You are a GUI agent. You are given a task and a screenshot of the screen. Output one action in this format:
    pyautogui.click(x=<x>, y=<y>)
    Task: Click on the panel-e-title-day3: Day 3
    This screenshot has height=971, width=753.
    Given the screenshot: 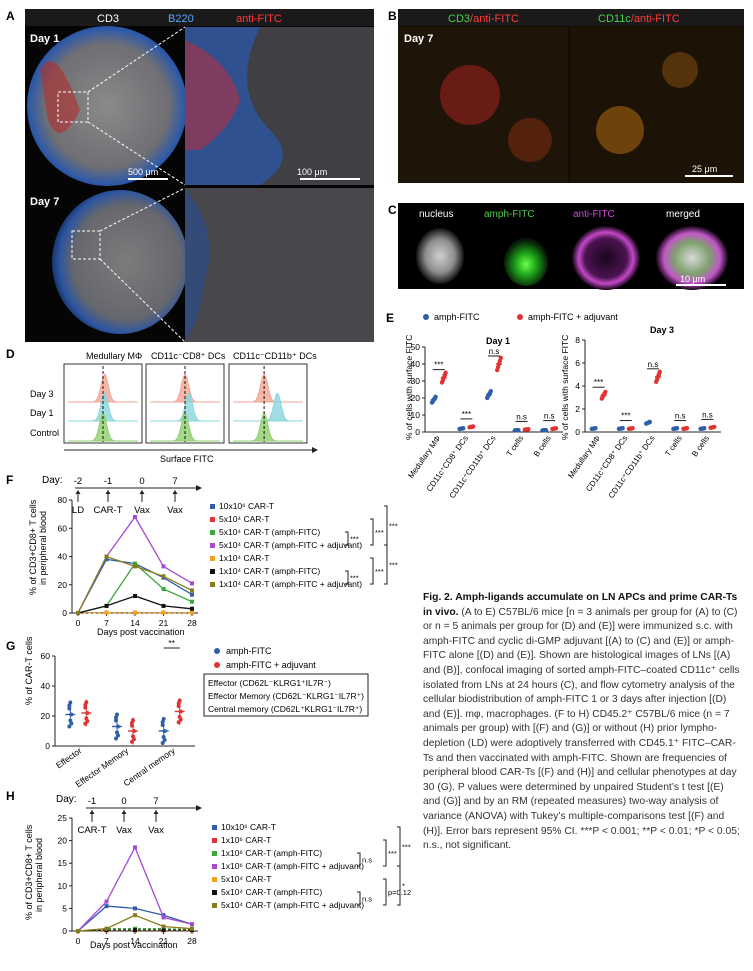 What is the action you would take?
    pyautogui.click(x=662, y=330)
    